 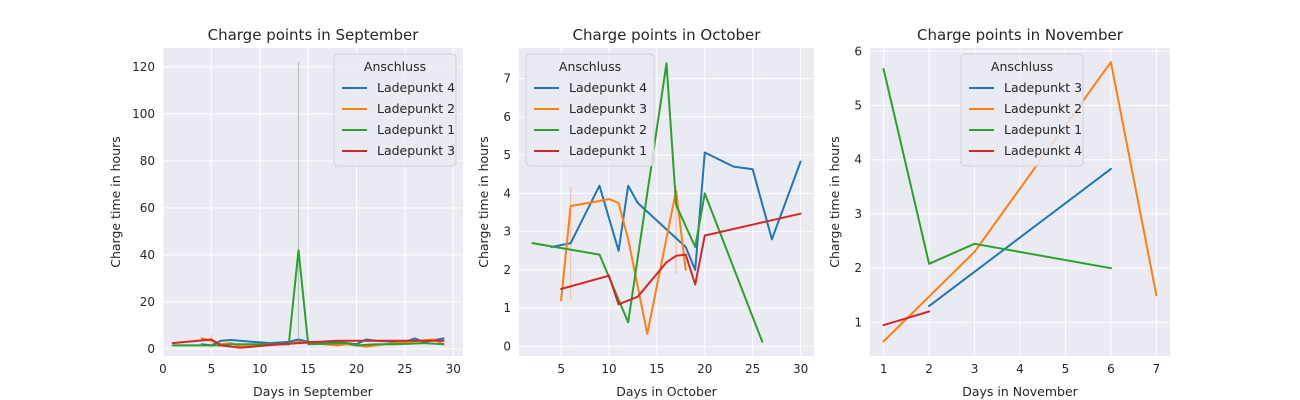 I want to click on x-tick-label: 2, so click(x=929, y=369).